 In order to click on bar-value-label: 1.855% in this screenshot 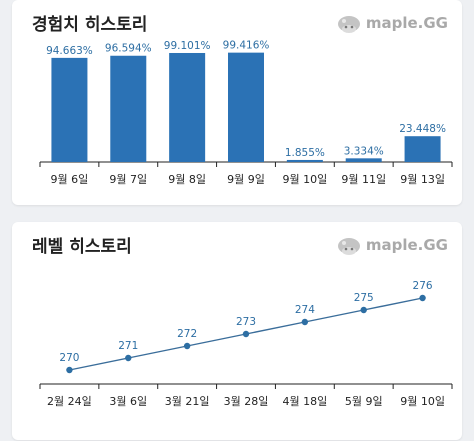, I will do `click(305, 153)`.